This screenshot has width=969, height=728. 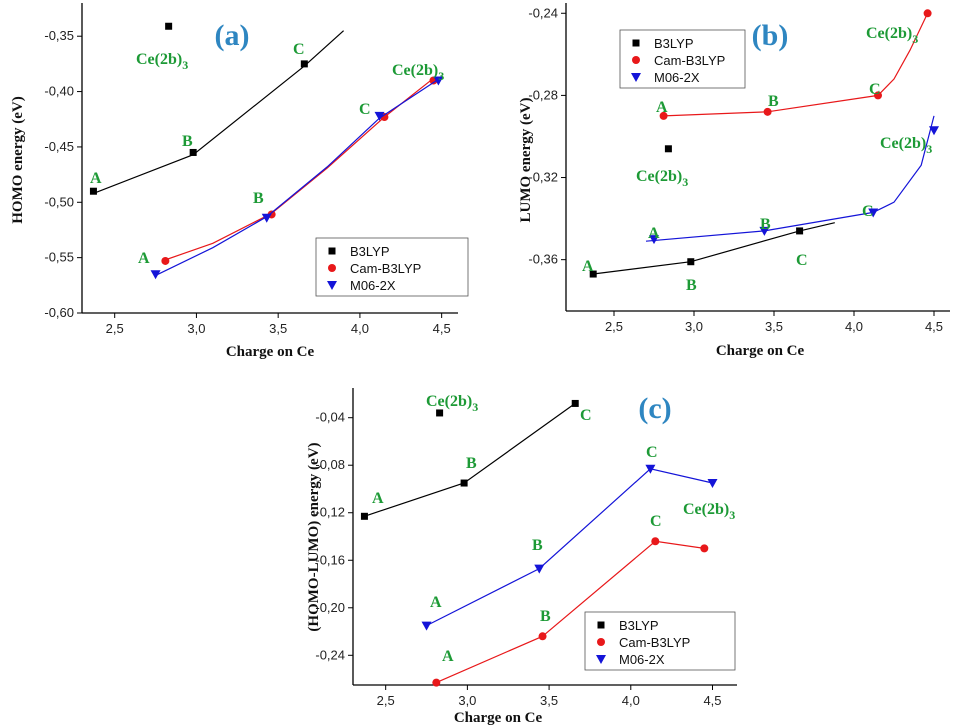 I want to click on y-tick-label: -0,04, so click(x=330, y=417).